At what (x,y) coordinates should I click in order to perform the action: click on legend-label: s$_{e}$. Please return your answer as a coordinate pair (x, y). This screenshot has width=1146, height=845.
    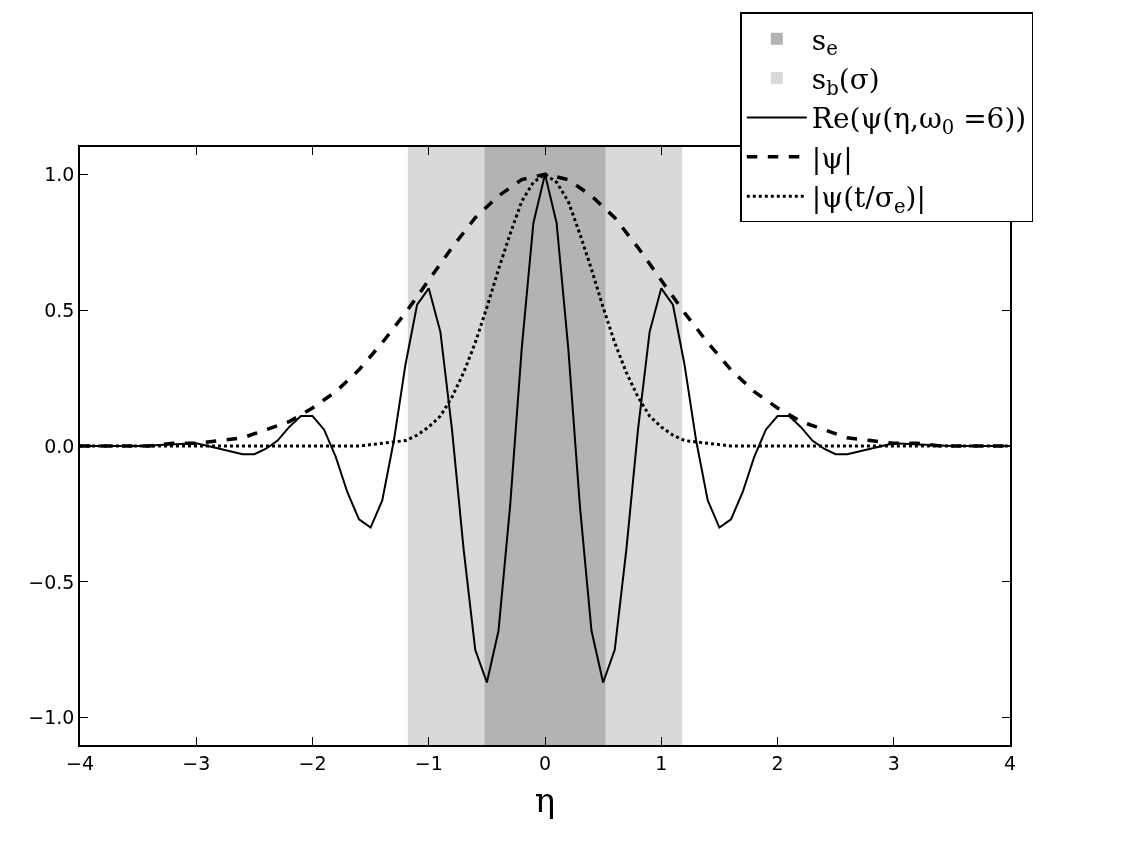
    Looking at the image, I should click on (824, 42).